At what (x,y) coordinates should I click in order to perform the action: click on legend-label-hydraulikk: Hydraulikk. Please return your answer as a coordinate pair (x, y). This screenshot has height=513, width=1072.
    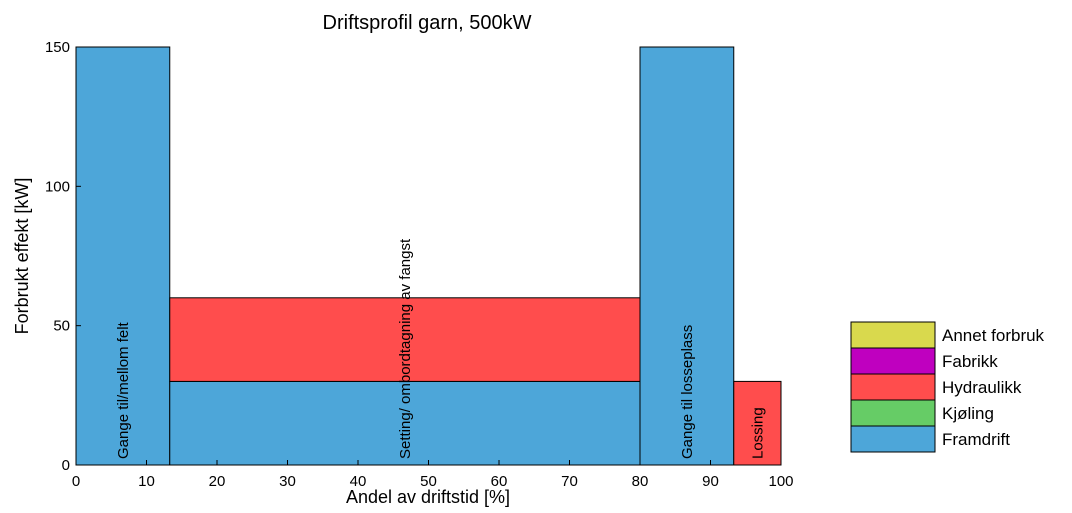
    Looking at the image, I should click on (982, 387).